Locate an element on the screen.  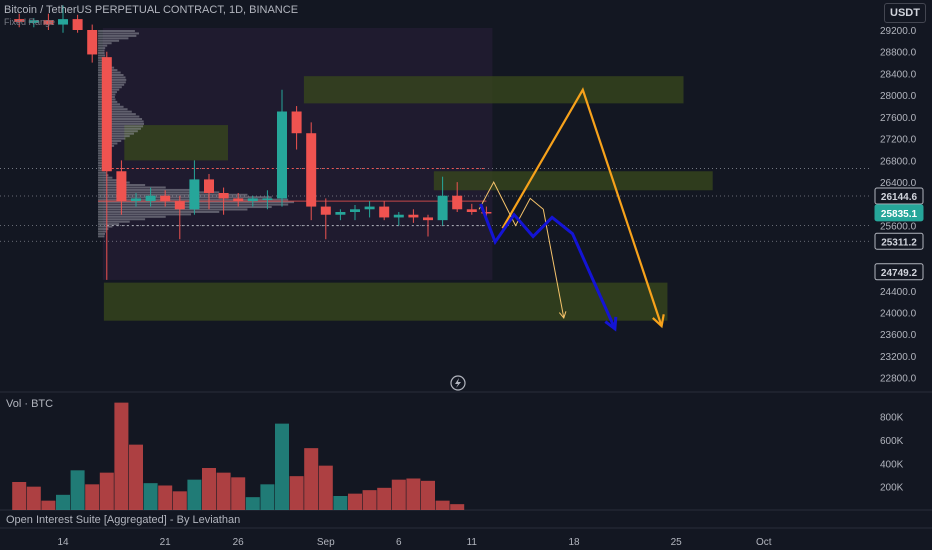
volume-tick-label: 800K is located at coordinates (892, 418).